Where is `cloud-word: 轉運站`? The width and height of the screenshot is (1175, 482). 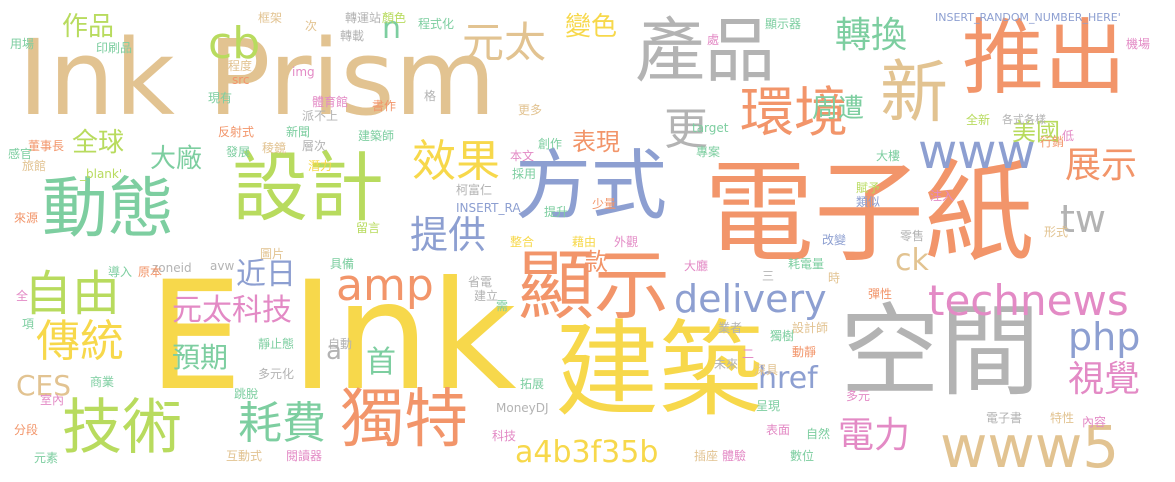 cloud-word: 轉運站 is located at coordinates (363, 18).